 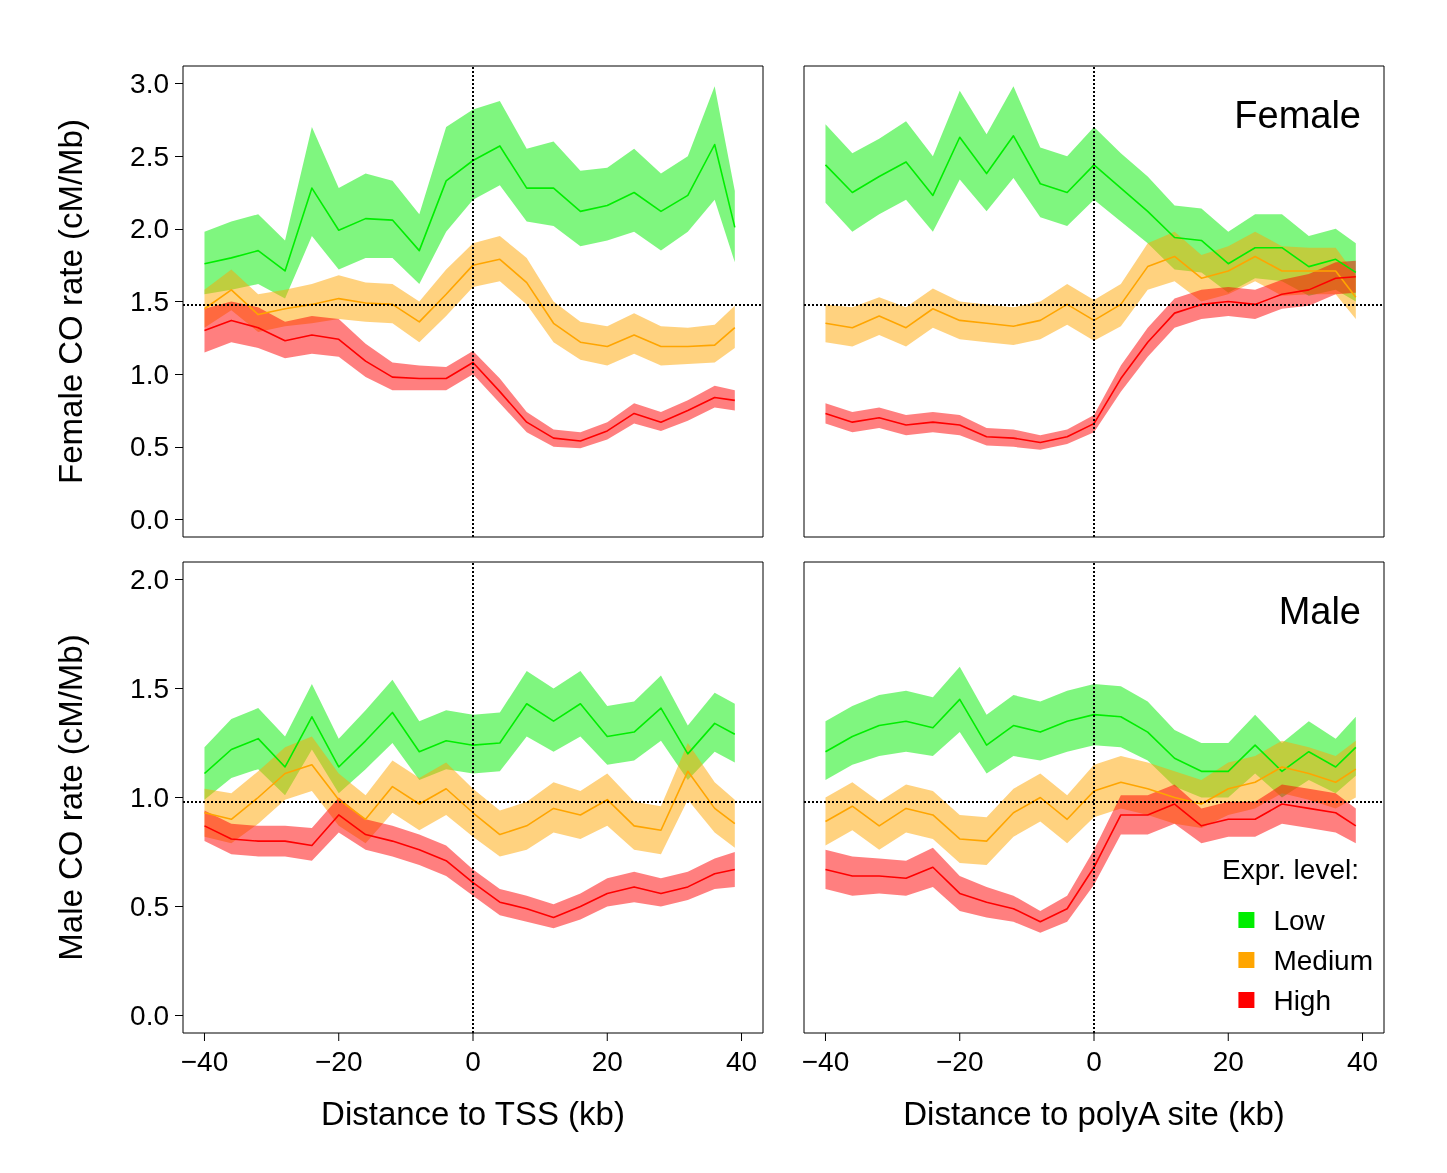 What do you see at coordinates (1320, 611) in the screenshot?
I see `text: Male` at bounding box center [1320, 611].